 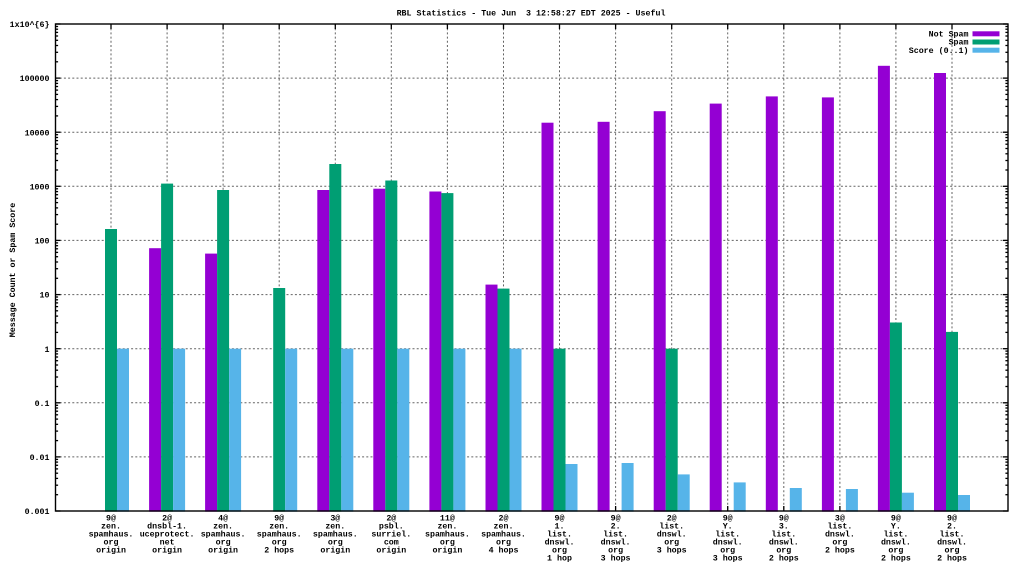 What do you see at coordinates (40, 187) in the screenshot?
I see `svg-text: 1000` at bounding box center [40, 187].